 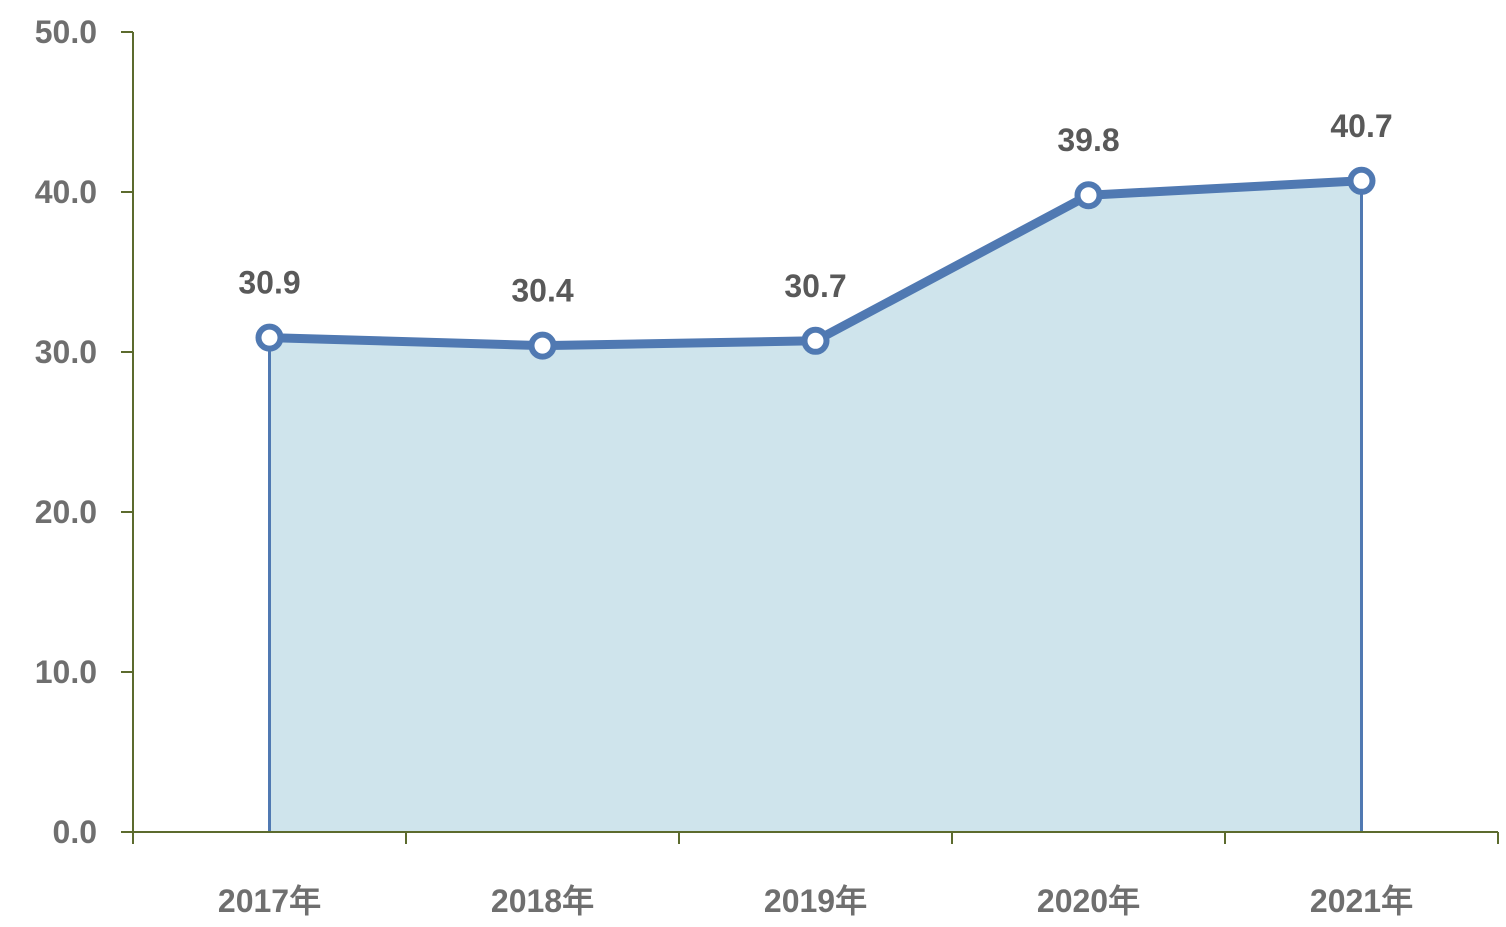 I want to click on x-tick-label: 2018年, so click(x=542, y=901).